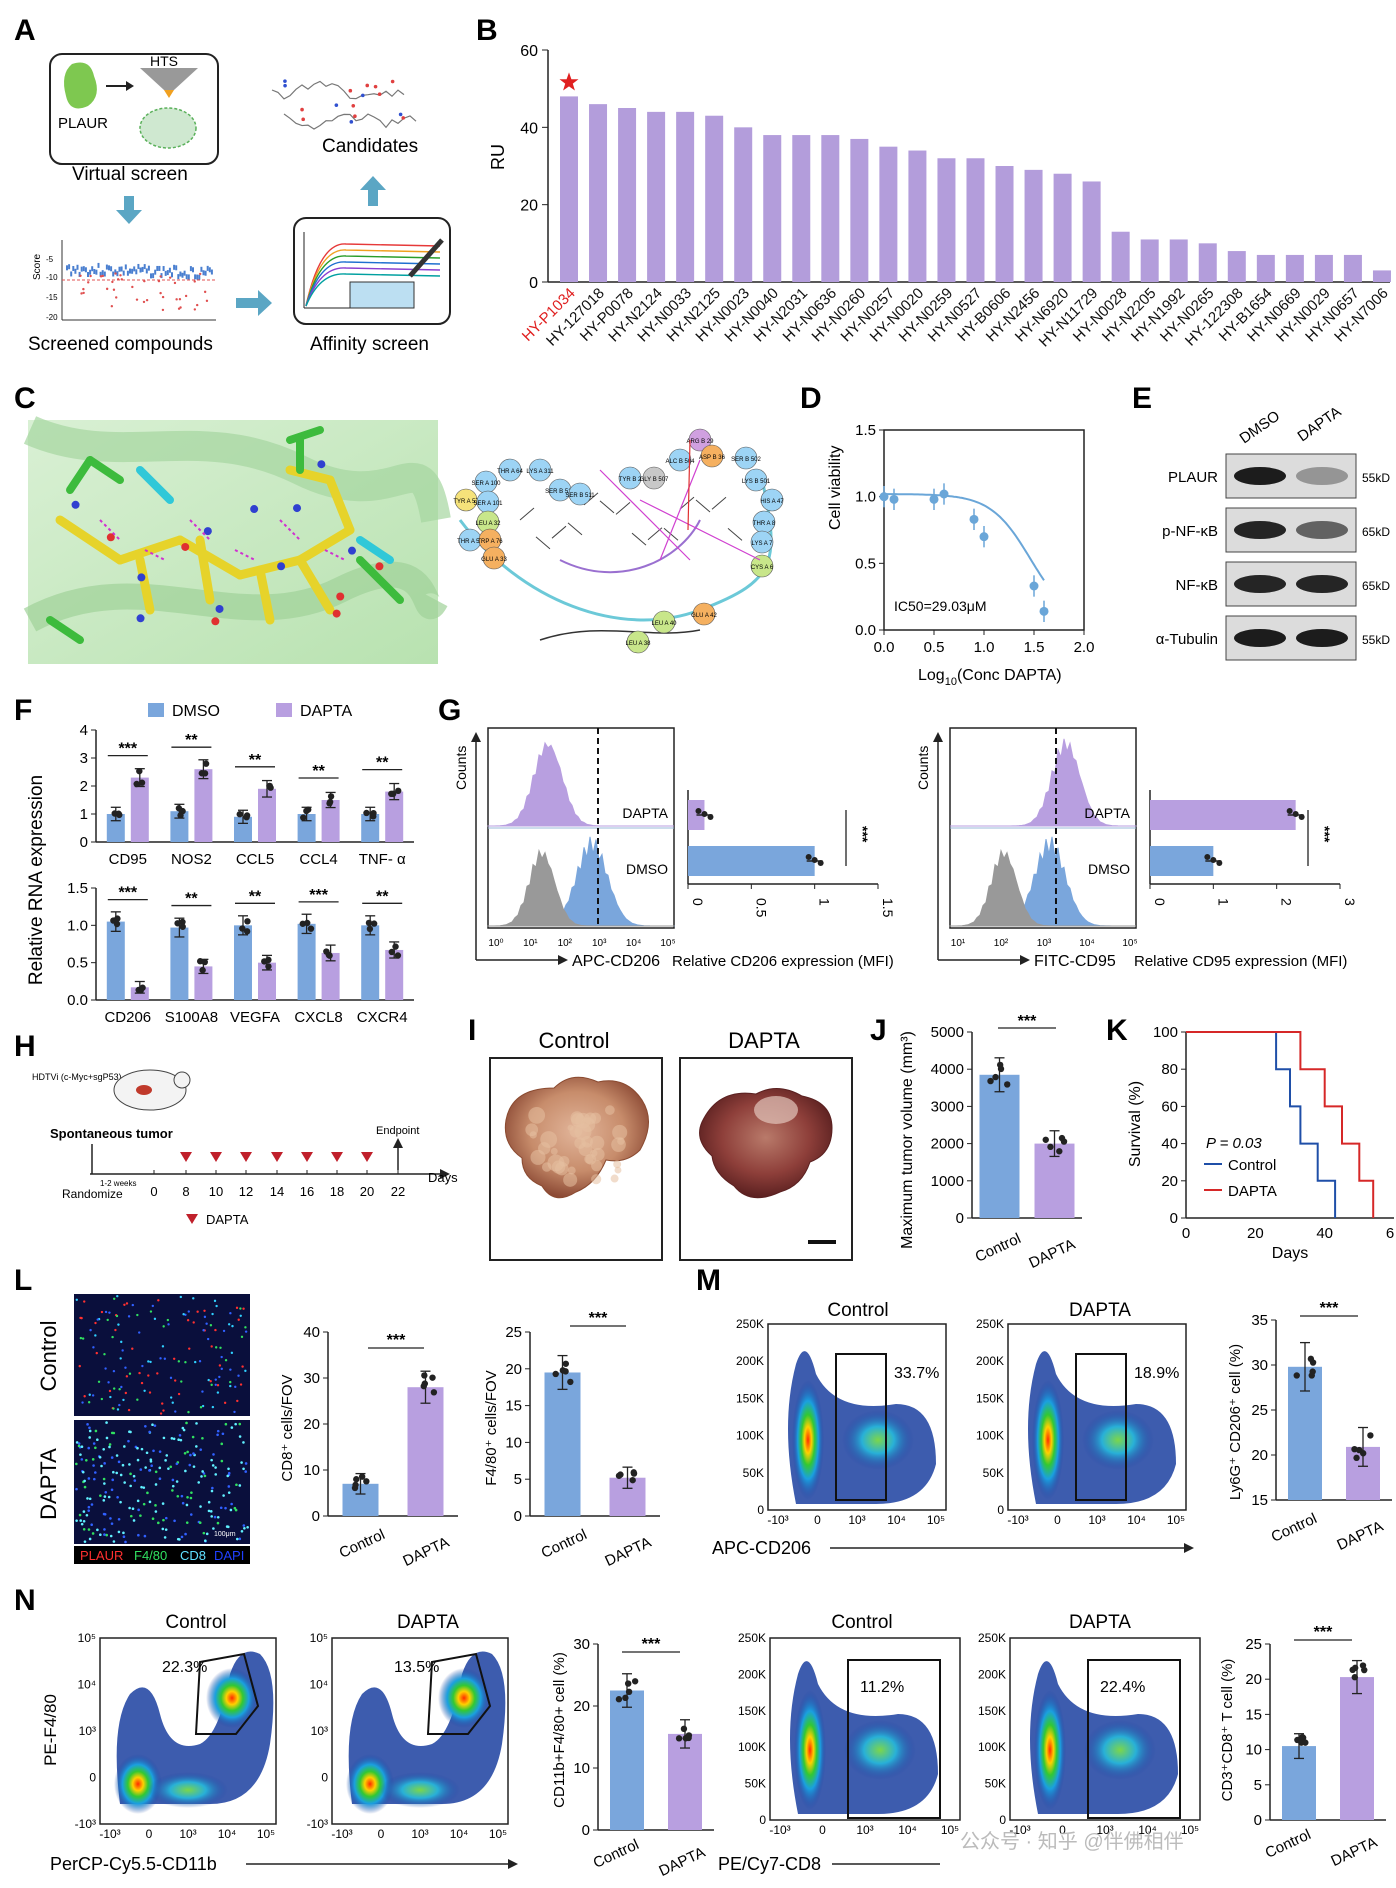  Describe the element at coordinates (182, 1080) in the screenshot. I see `mouse-head-icon` at that location.